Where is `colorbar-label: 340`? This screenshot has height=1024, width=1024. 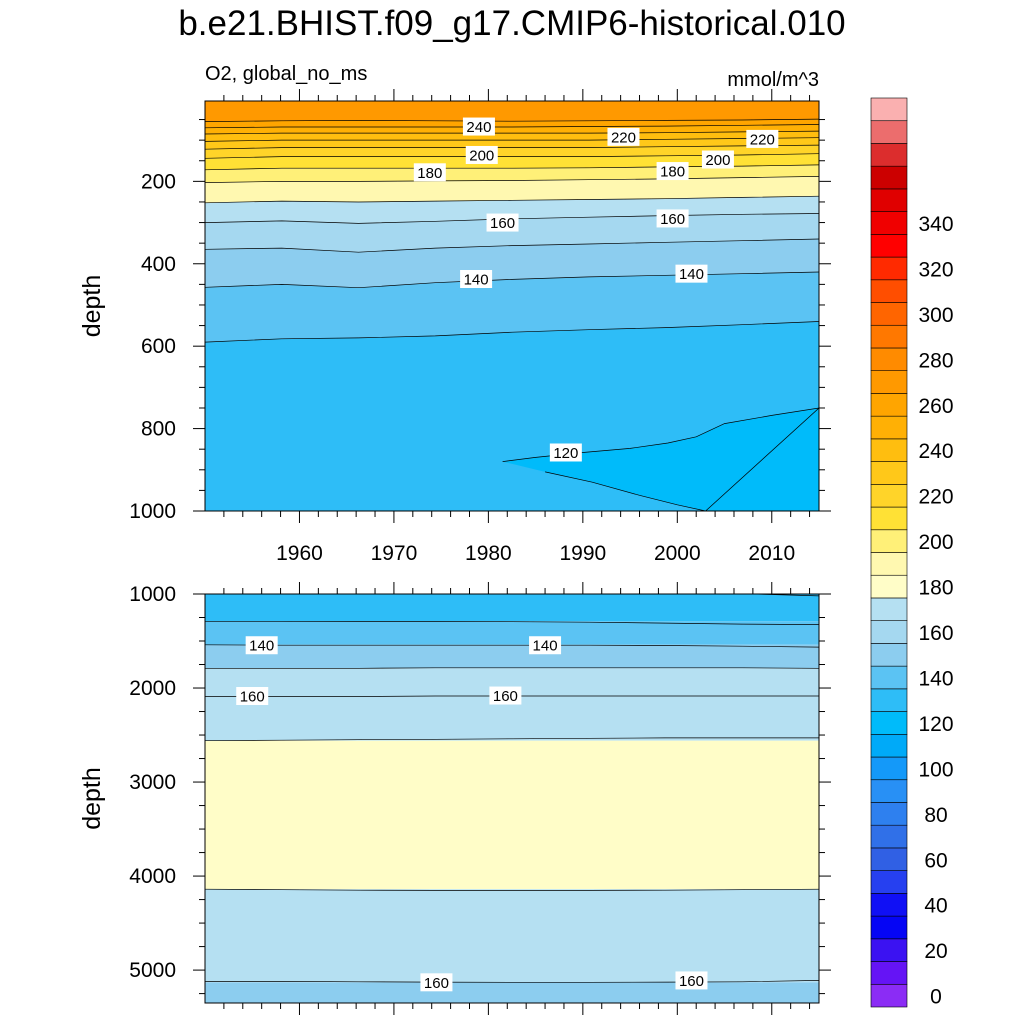
colorbar-label: 340 is located at coordinates (935, 224).